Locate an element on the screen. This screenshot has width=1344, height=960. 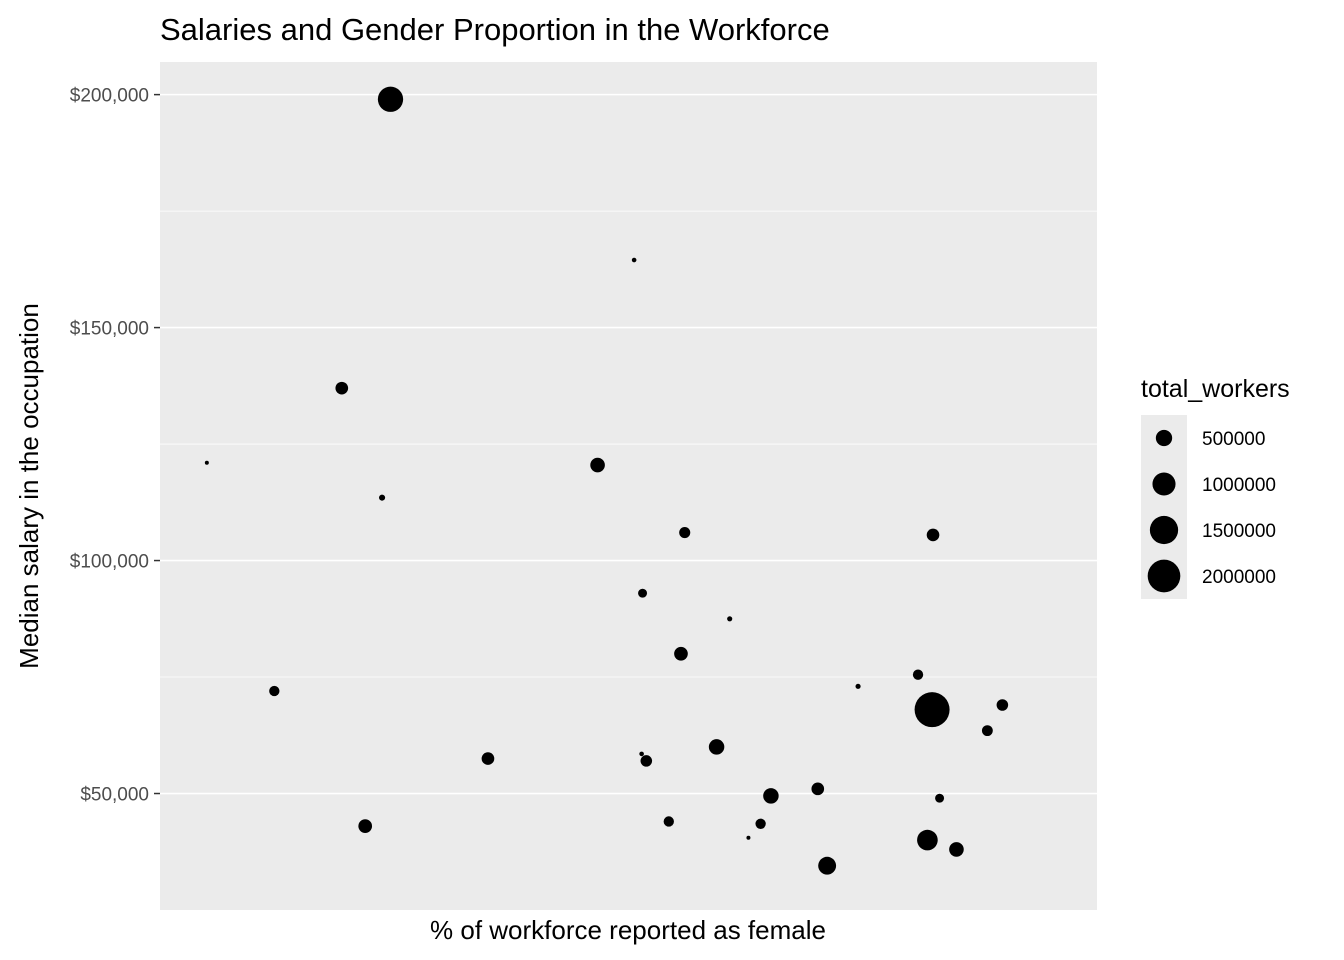
legend-label: 1000000 is located at coordinates (1239, 485).